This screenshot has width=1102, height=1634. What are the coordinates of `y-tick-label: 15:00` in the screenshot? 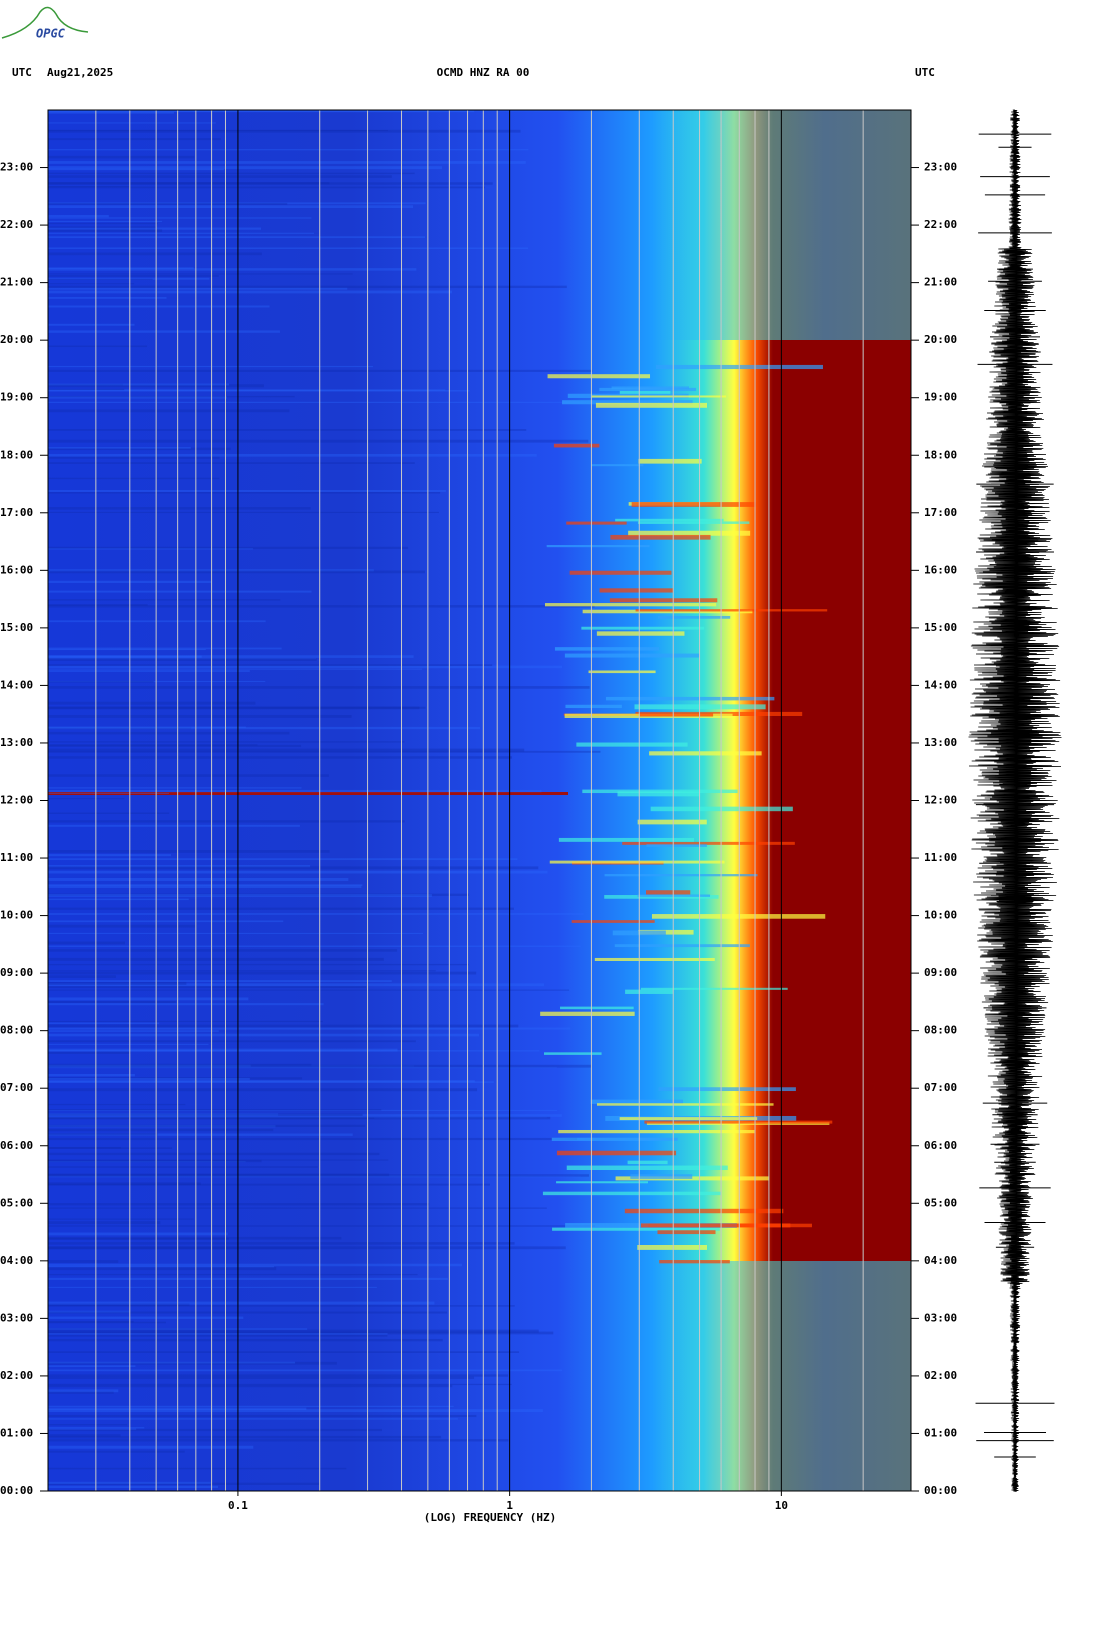 It's located at (16, 627).